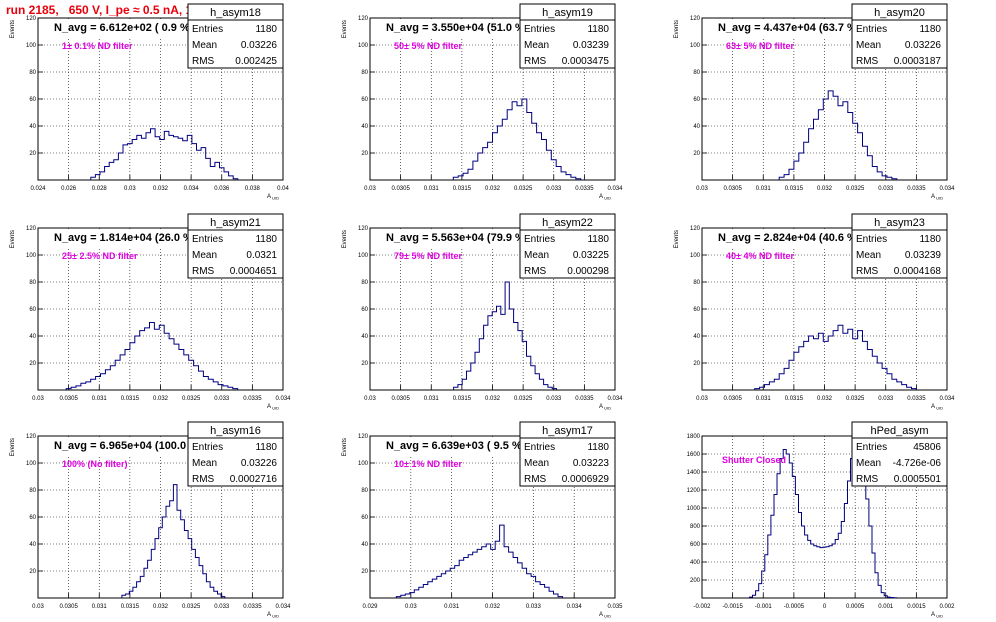 Image resolution: width=996 pixels, height=622 pixels. I want to click on histogram-name: h_asym21, so click(235, 223).